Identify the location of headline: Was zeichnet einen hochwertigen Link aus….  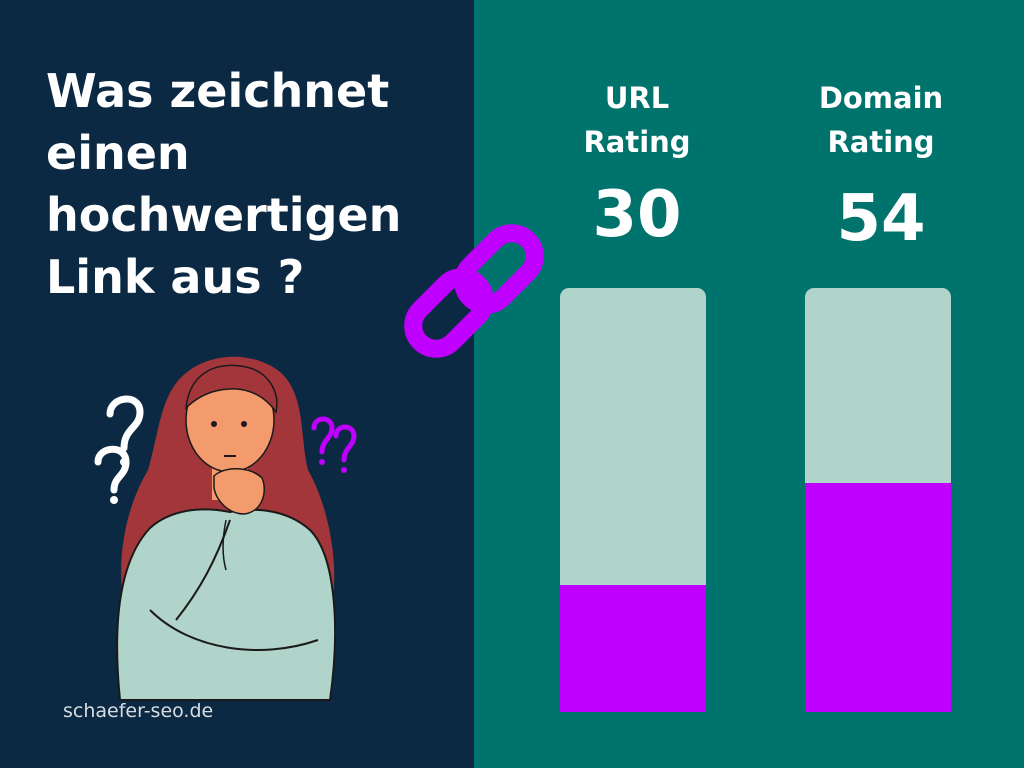
(256, 184).